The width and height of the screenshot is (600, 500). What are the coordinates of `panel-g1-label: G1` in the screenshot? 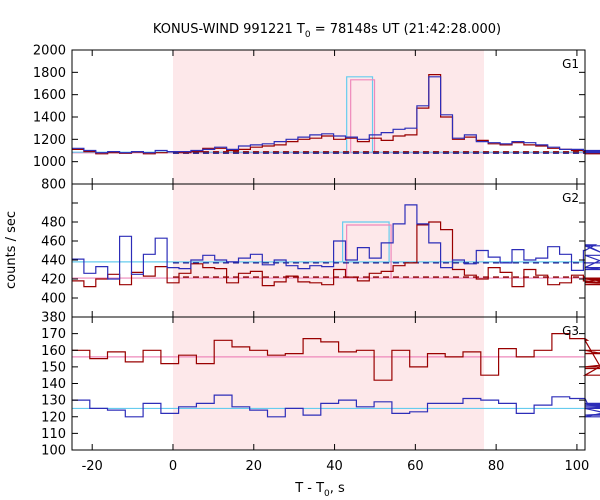 It's located at (570, 64).